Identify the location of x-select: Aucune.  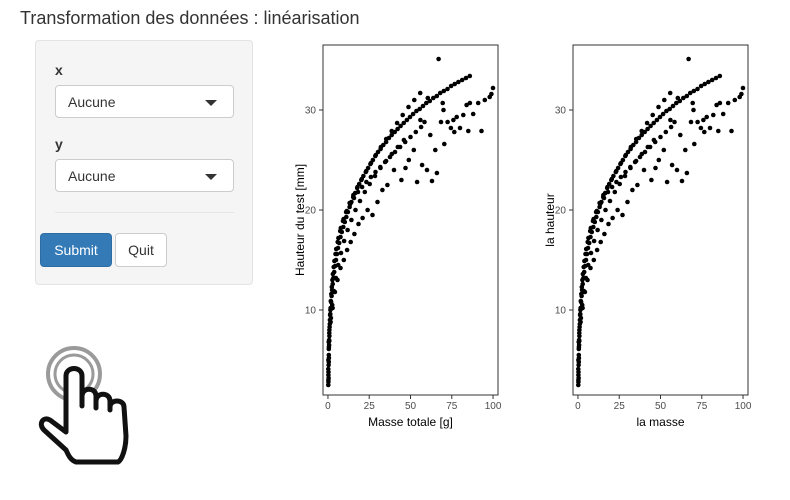
(144, 101).